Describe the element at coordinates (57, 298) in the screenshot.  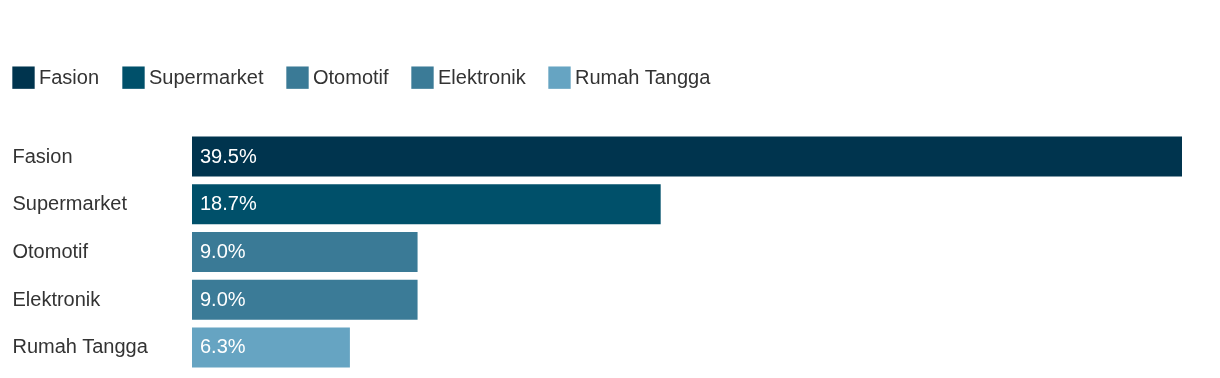
I see `y-tick-label: Elektronik` at that location.